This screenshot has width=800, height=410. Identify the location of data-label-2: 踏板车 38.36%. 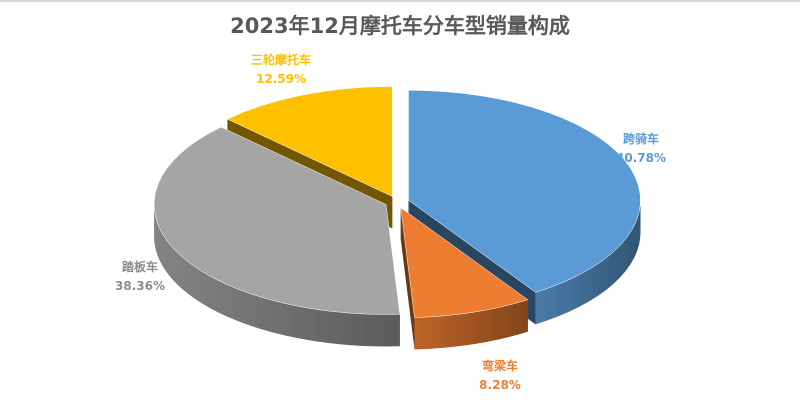
(140, 277).